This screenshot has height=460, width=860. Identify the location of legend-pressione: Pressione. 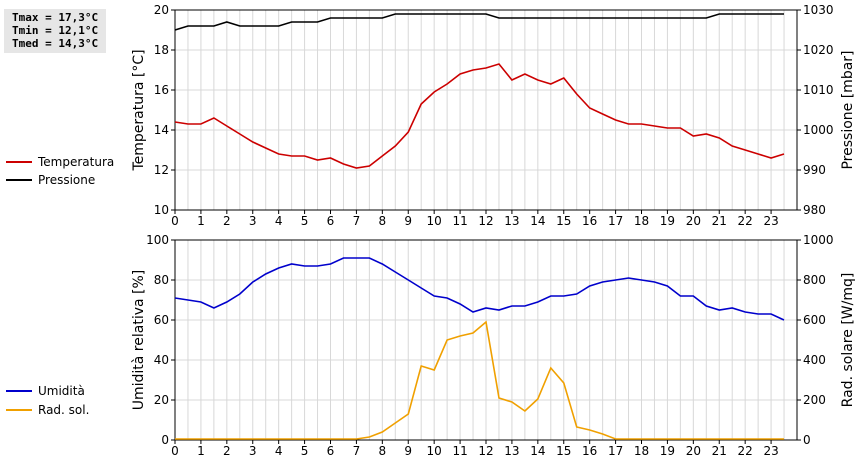
(50, 180).